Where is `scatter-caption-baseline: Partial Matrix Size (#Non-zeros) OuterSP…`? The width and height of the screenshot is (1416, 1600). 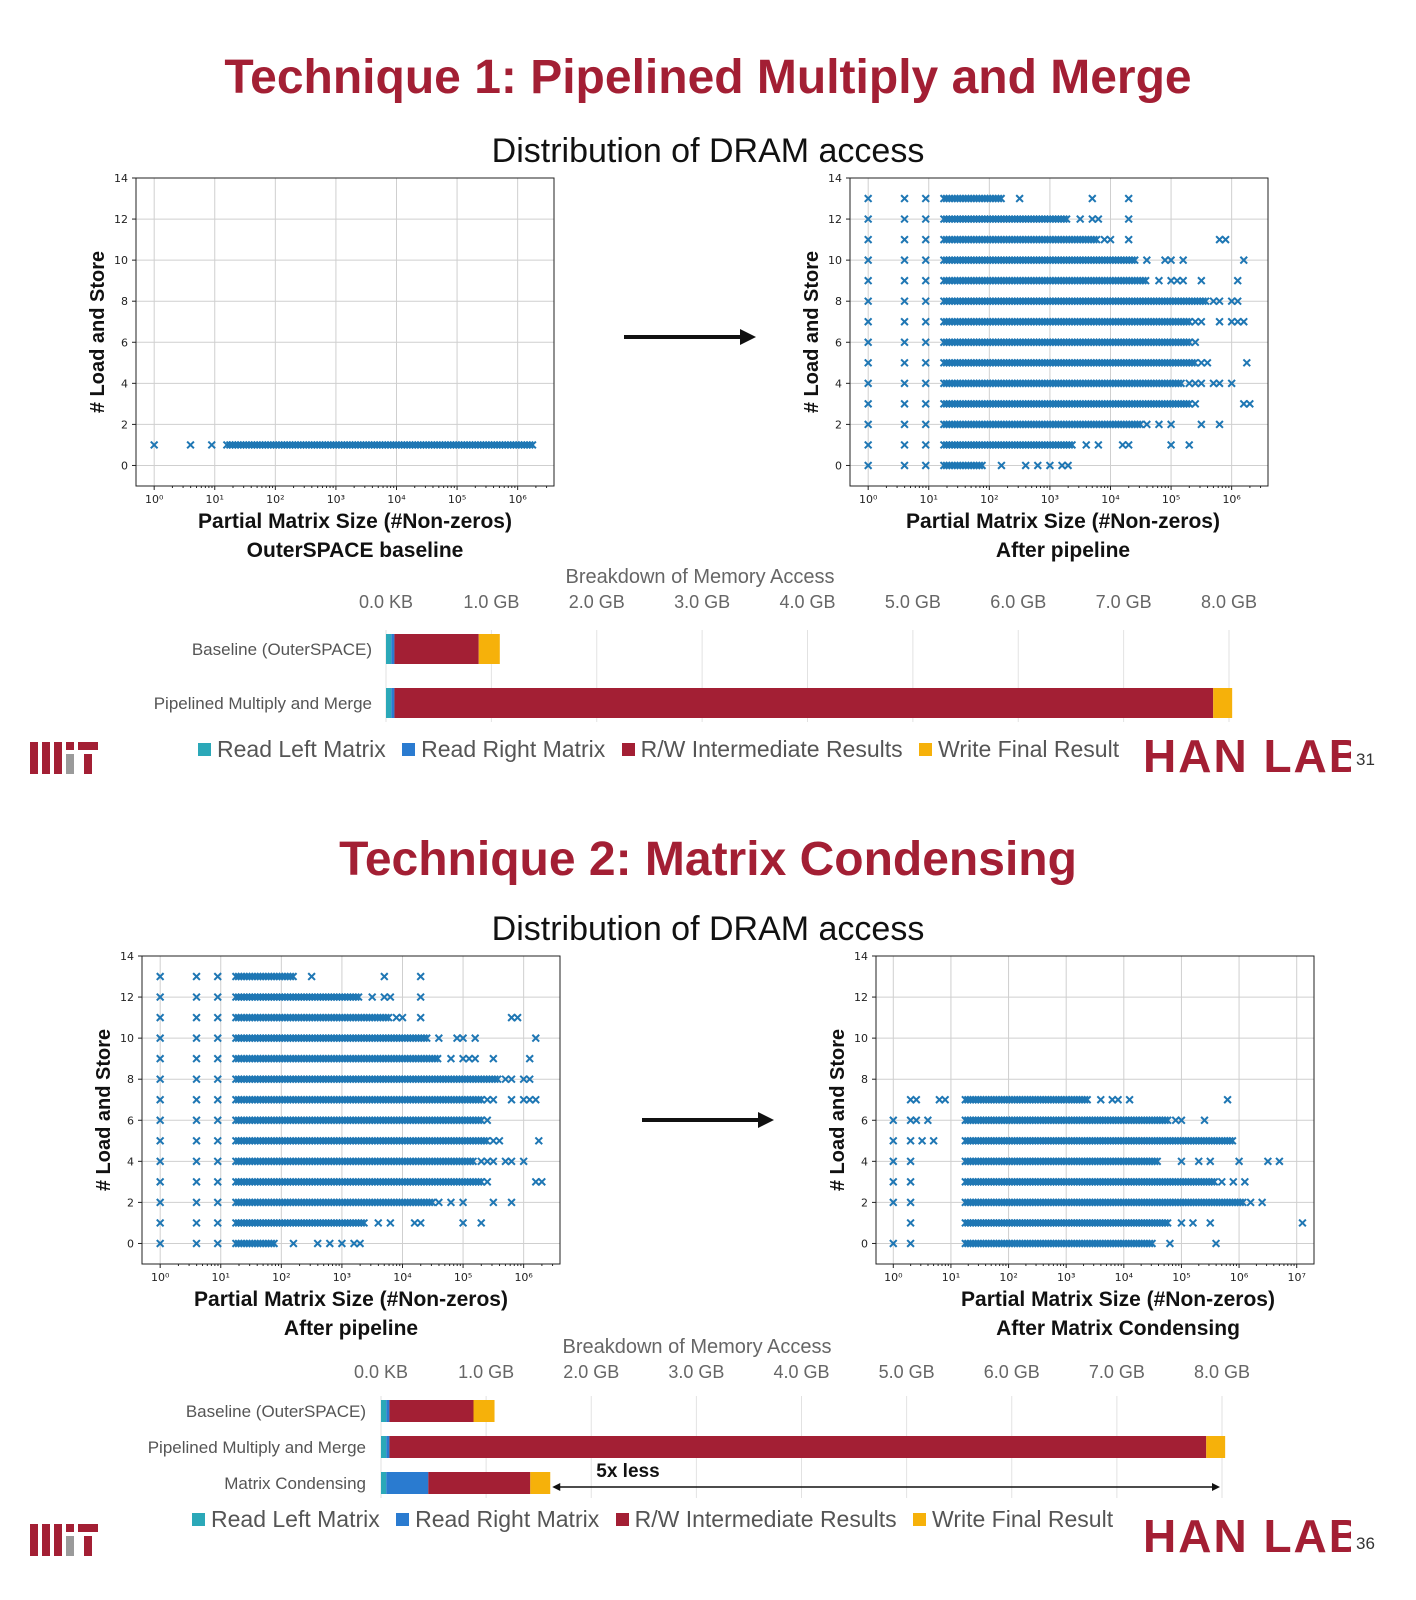
scatter-caption-baseline: Partial Matrix Size (#Non-zeros) OuterSP… is located at coordinates (355, 536).